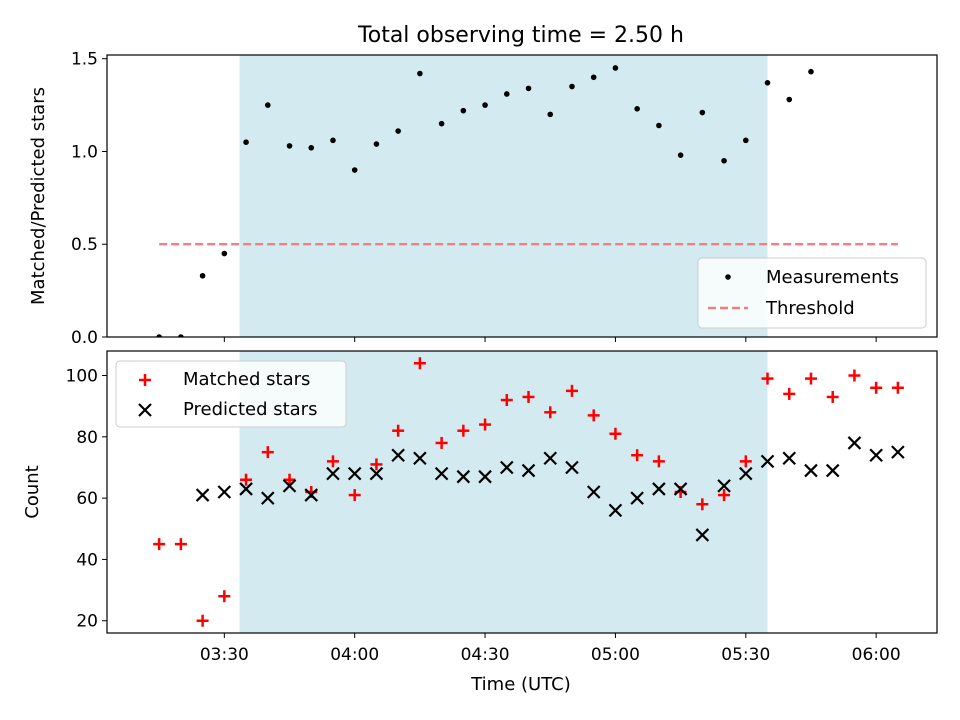 This screenshot has width=960, height=720. I want to click on bottom-x-tick-label: 05:00, so click(615, 655).